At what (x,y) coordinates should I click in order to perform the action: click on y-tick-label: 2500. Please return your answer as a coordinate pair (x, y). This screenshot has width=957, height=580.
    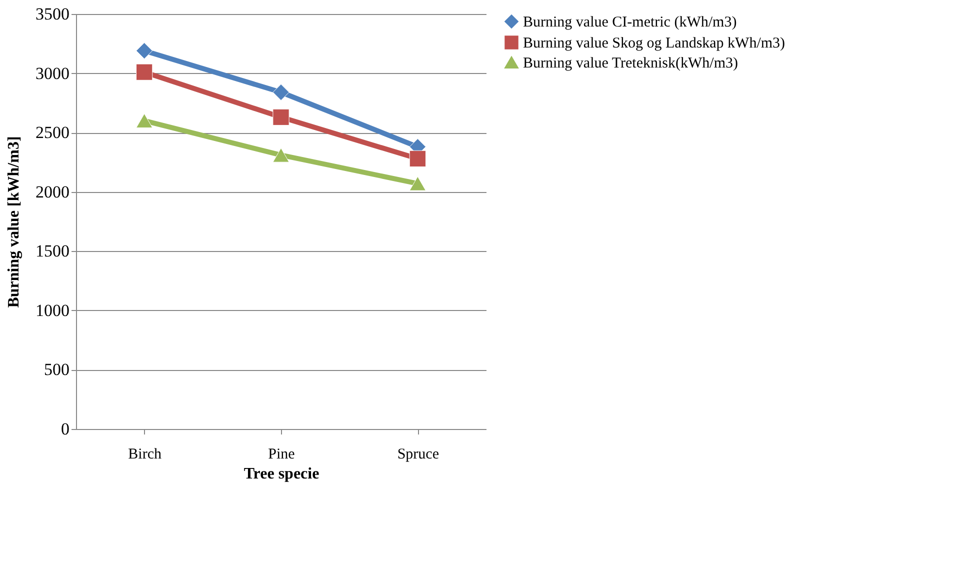
    Looking at the image, I should click on (53, 132).